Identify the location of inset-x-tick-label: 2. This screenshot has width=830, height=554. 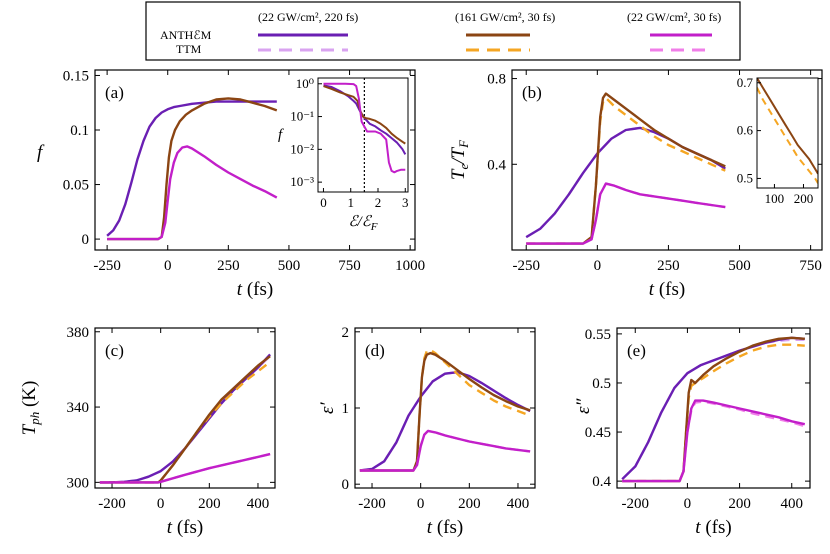
(378, 202).